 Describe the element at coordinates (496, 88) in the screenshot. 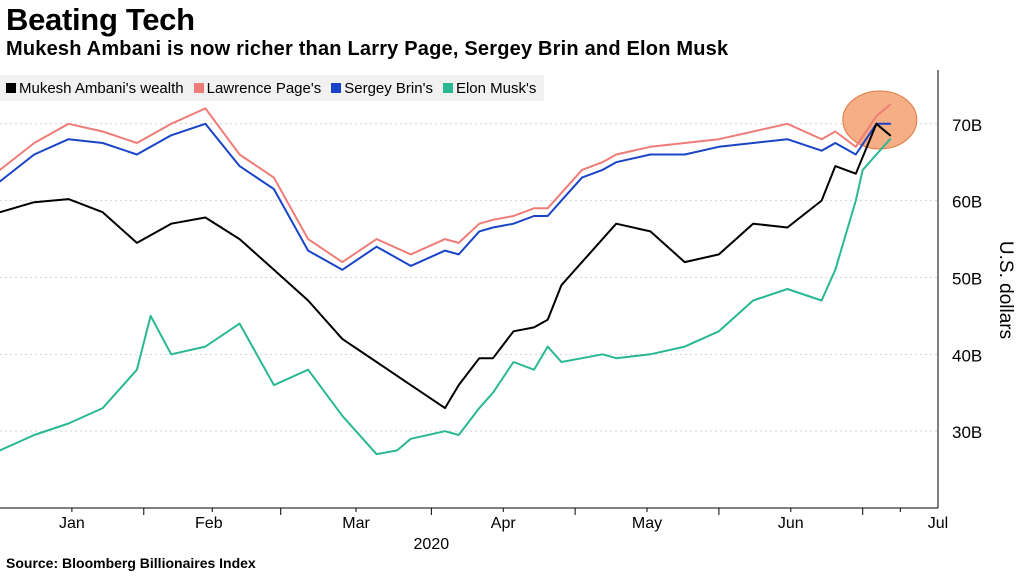

I see `legend-label-musk: Elon Musk's` at that location.